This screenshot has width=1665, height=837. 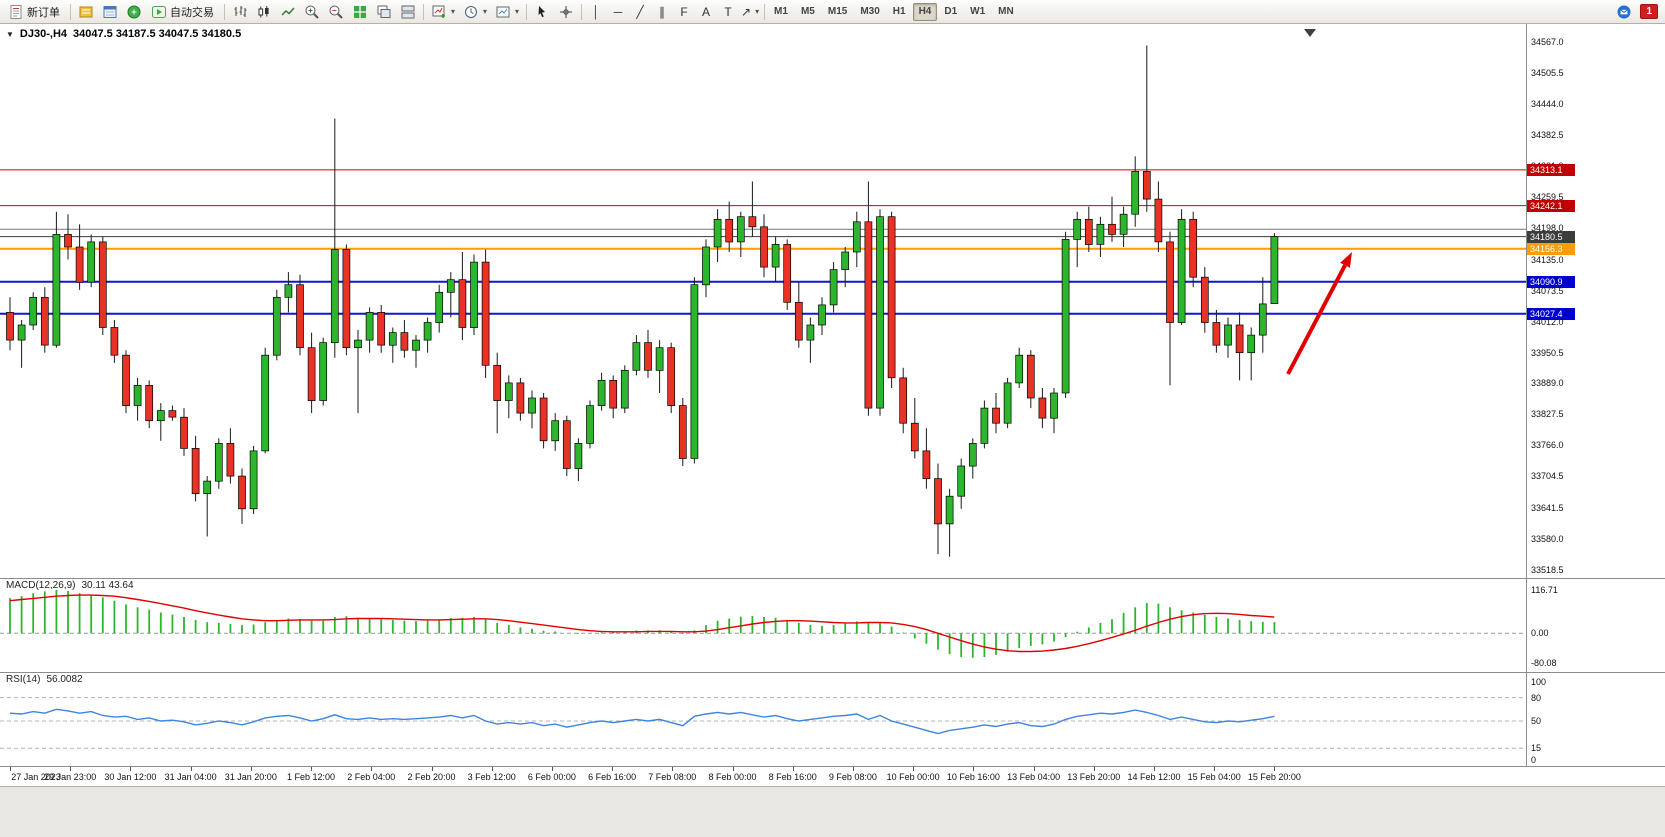 I want to click on new-chart-button: ▾, so click(x=443, y=12).